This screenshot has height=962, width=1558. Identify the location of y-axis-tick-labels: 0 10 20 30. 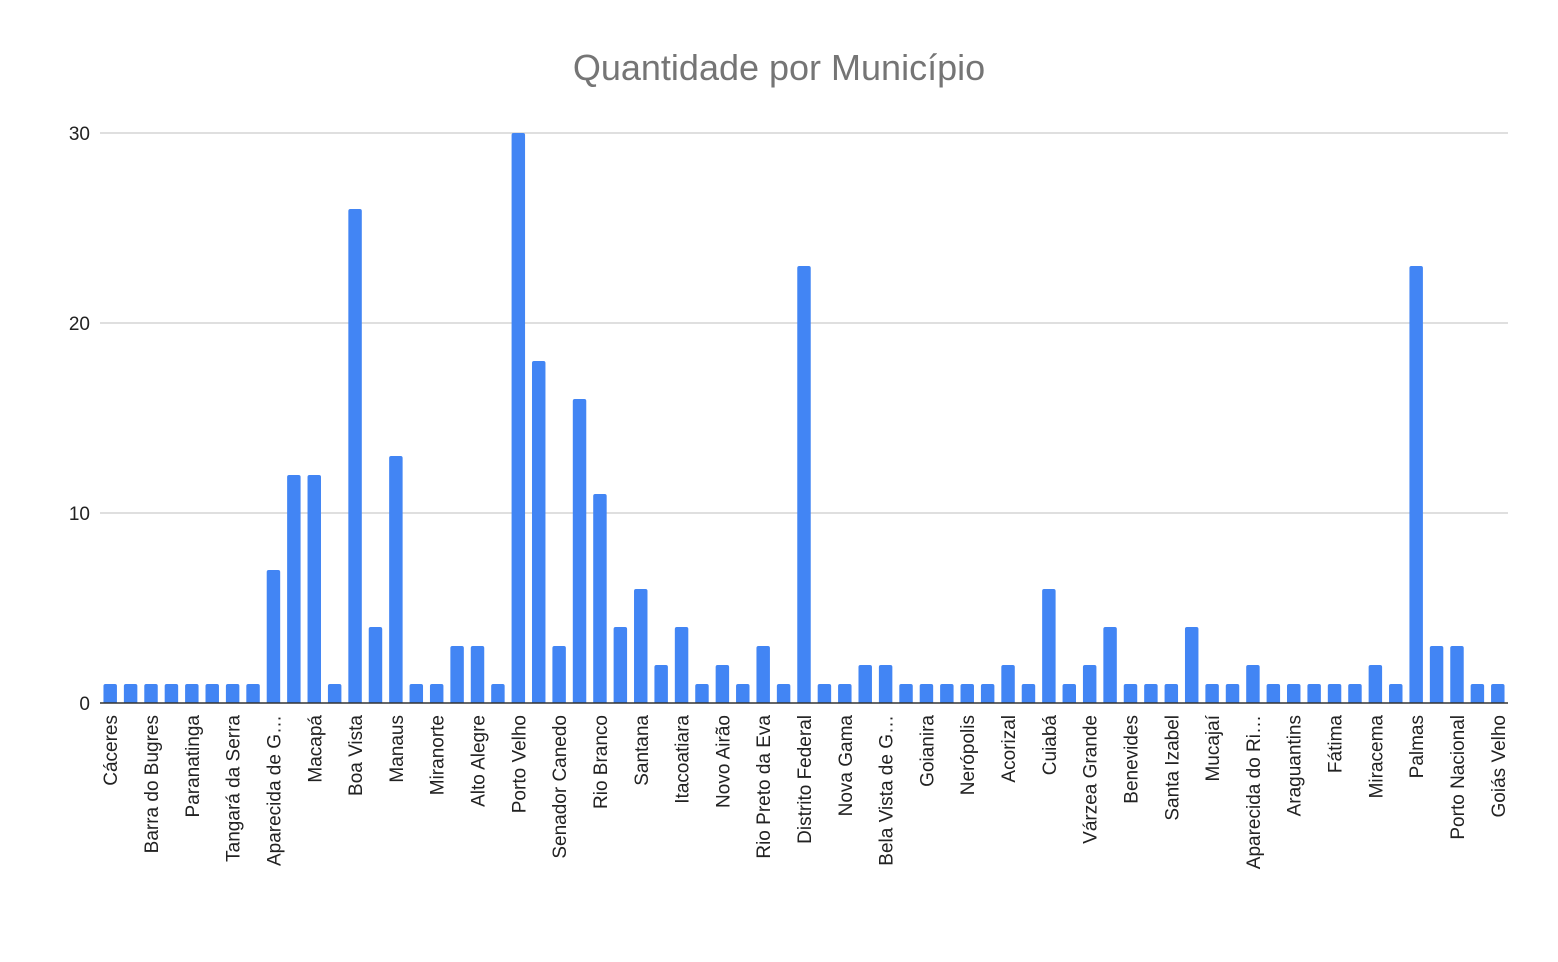
(79, 419).